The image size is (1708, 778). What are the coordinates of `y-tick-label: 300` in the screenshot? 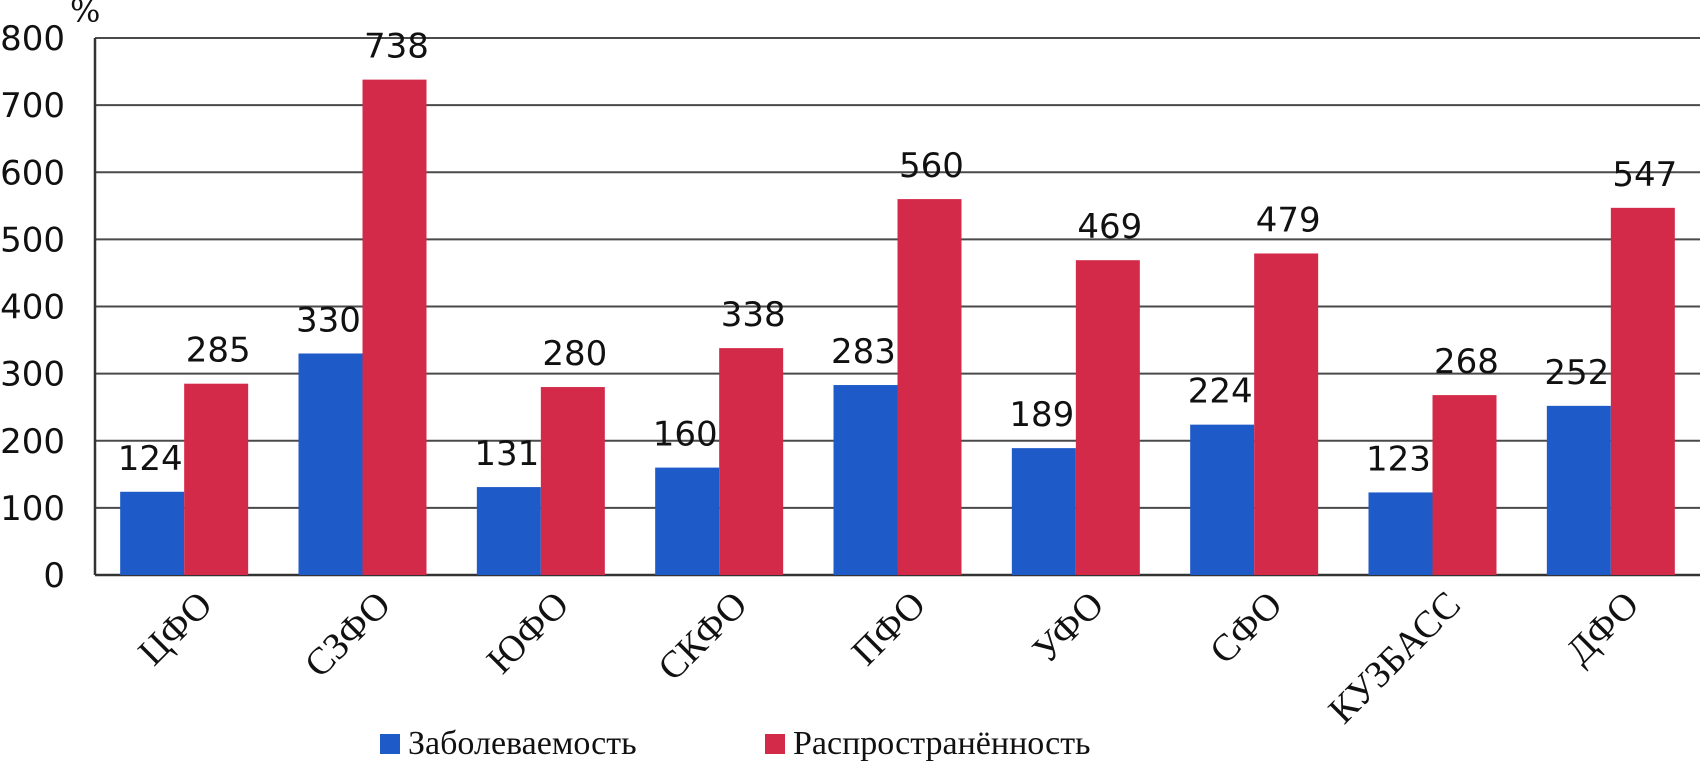 It's located at (32, 375).